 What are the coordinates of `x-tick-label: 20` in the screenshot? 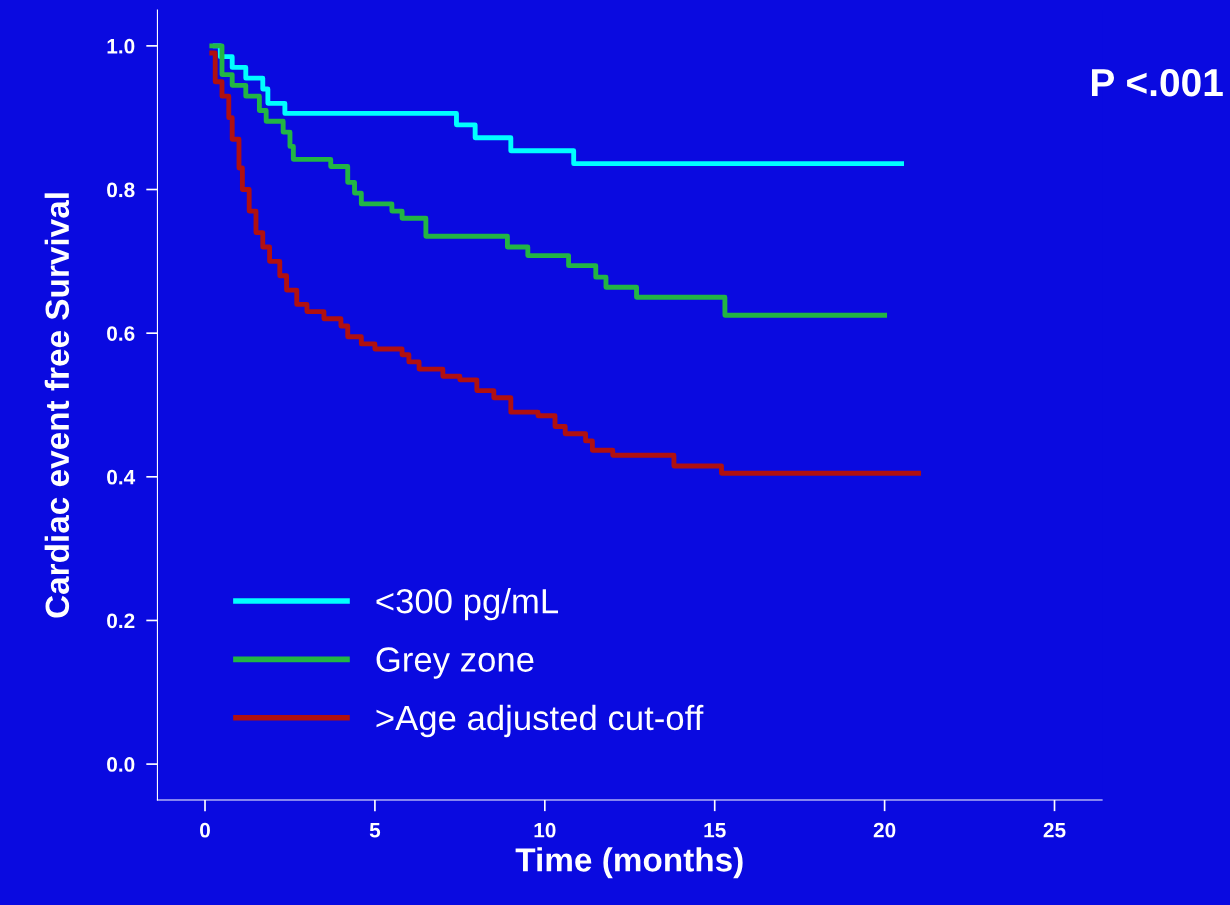 It's located at (884, 830).